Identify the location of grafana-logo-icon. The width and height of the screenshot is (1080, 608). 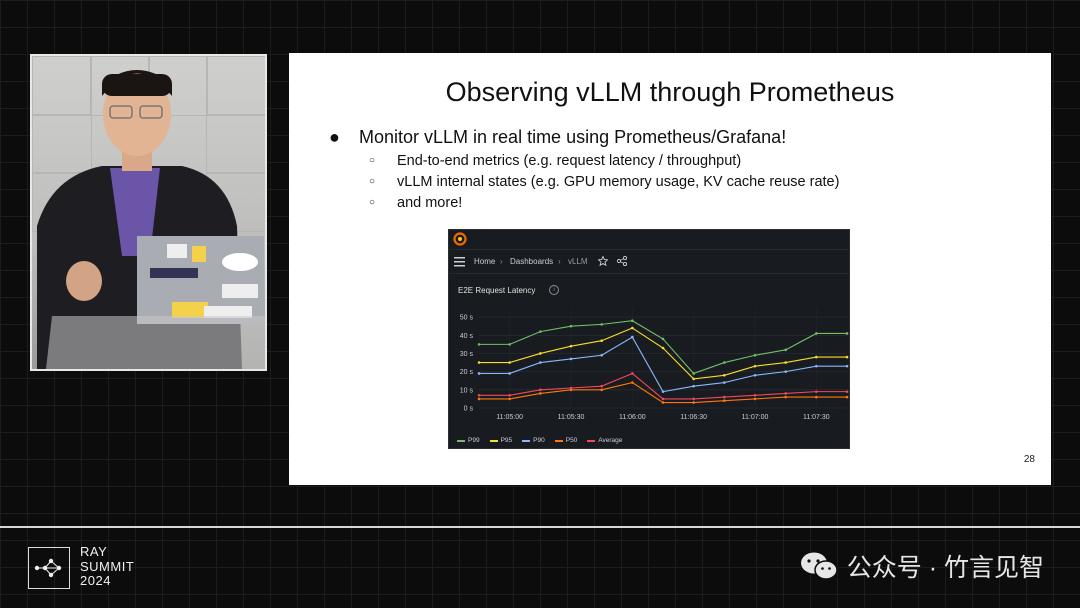
(460, 239).